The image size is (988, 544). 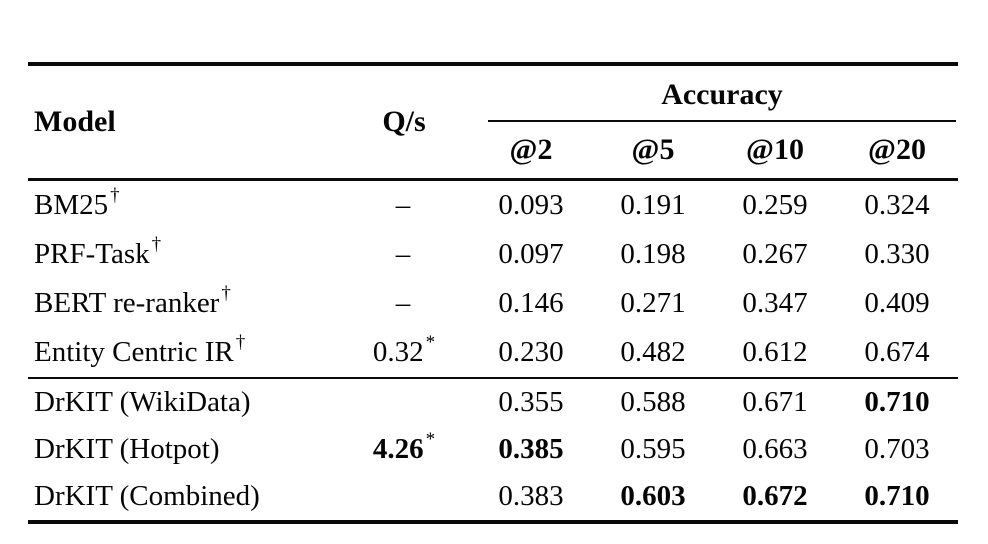 I want to click on model-cell: DrKIT (Hotpot), so click(x=183, y=449).